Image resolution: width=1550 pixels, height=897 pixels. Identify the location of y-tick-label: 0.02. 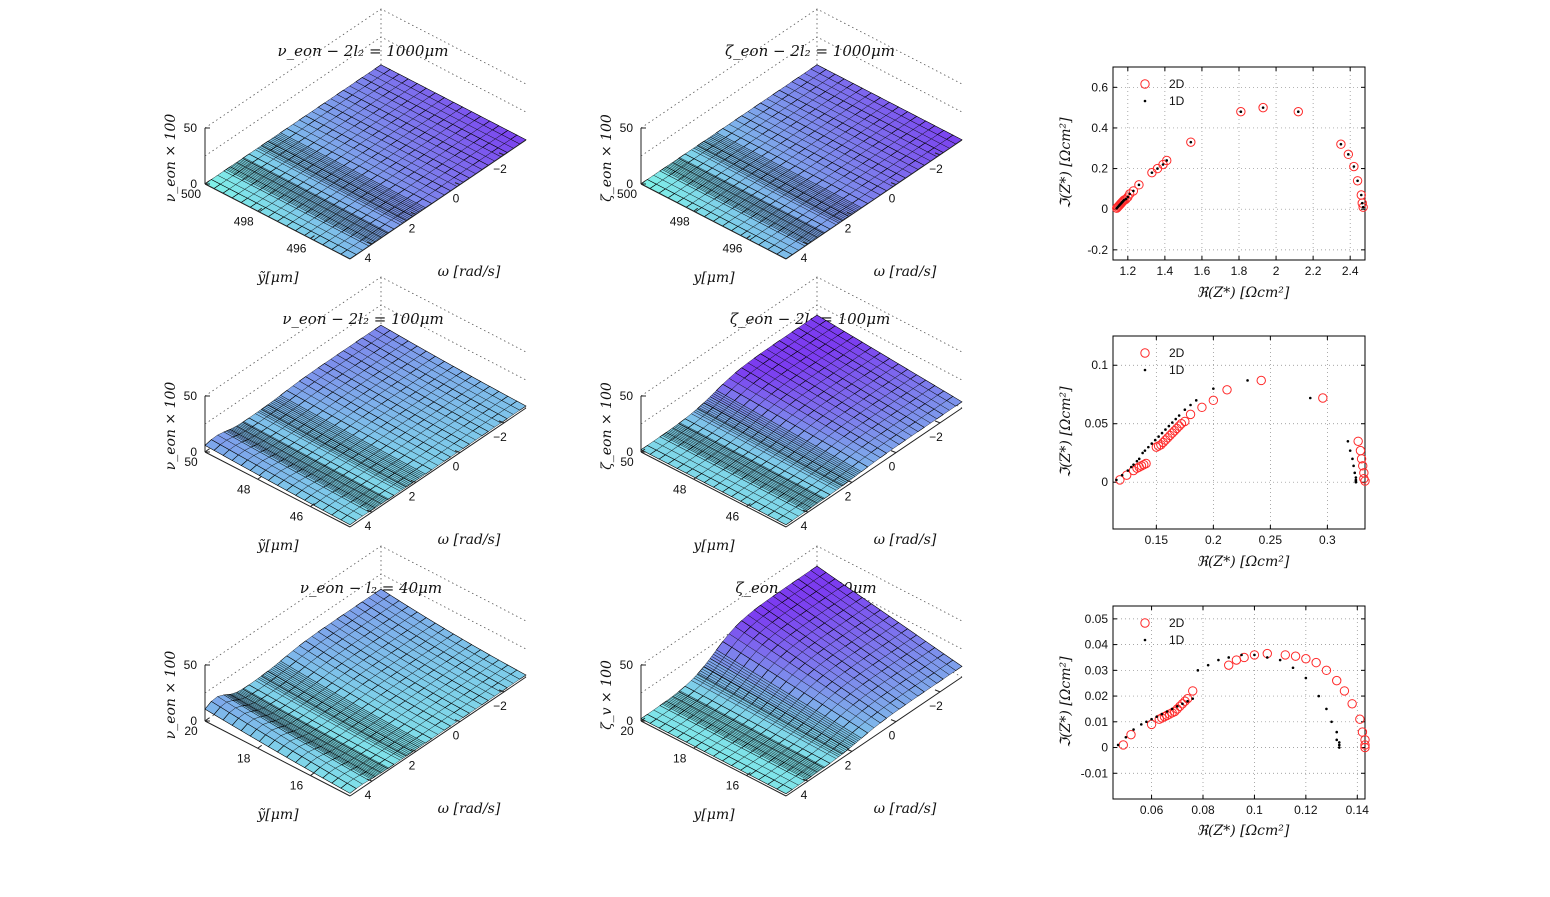
(1097, 696).